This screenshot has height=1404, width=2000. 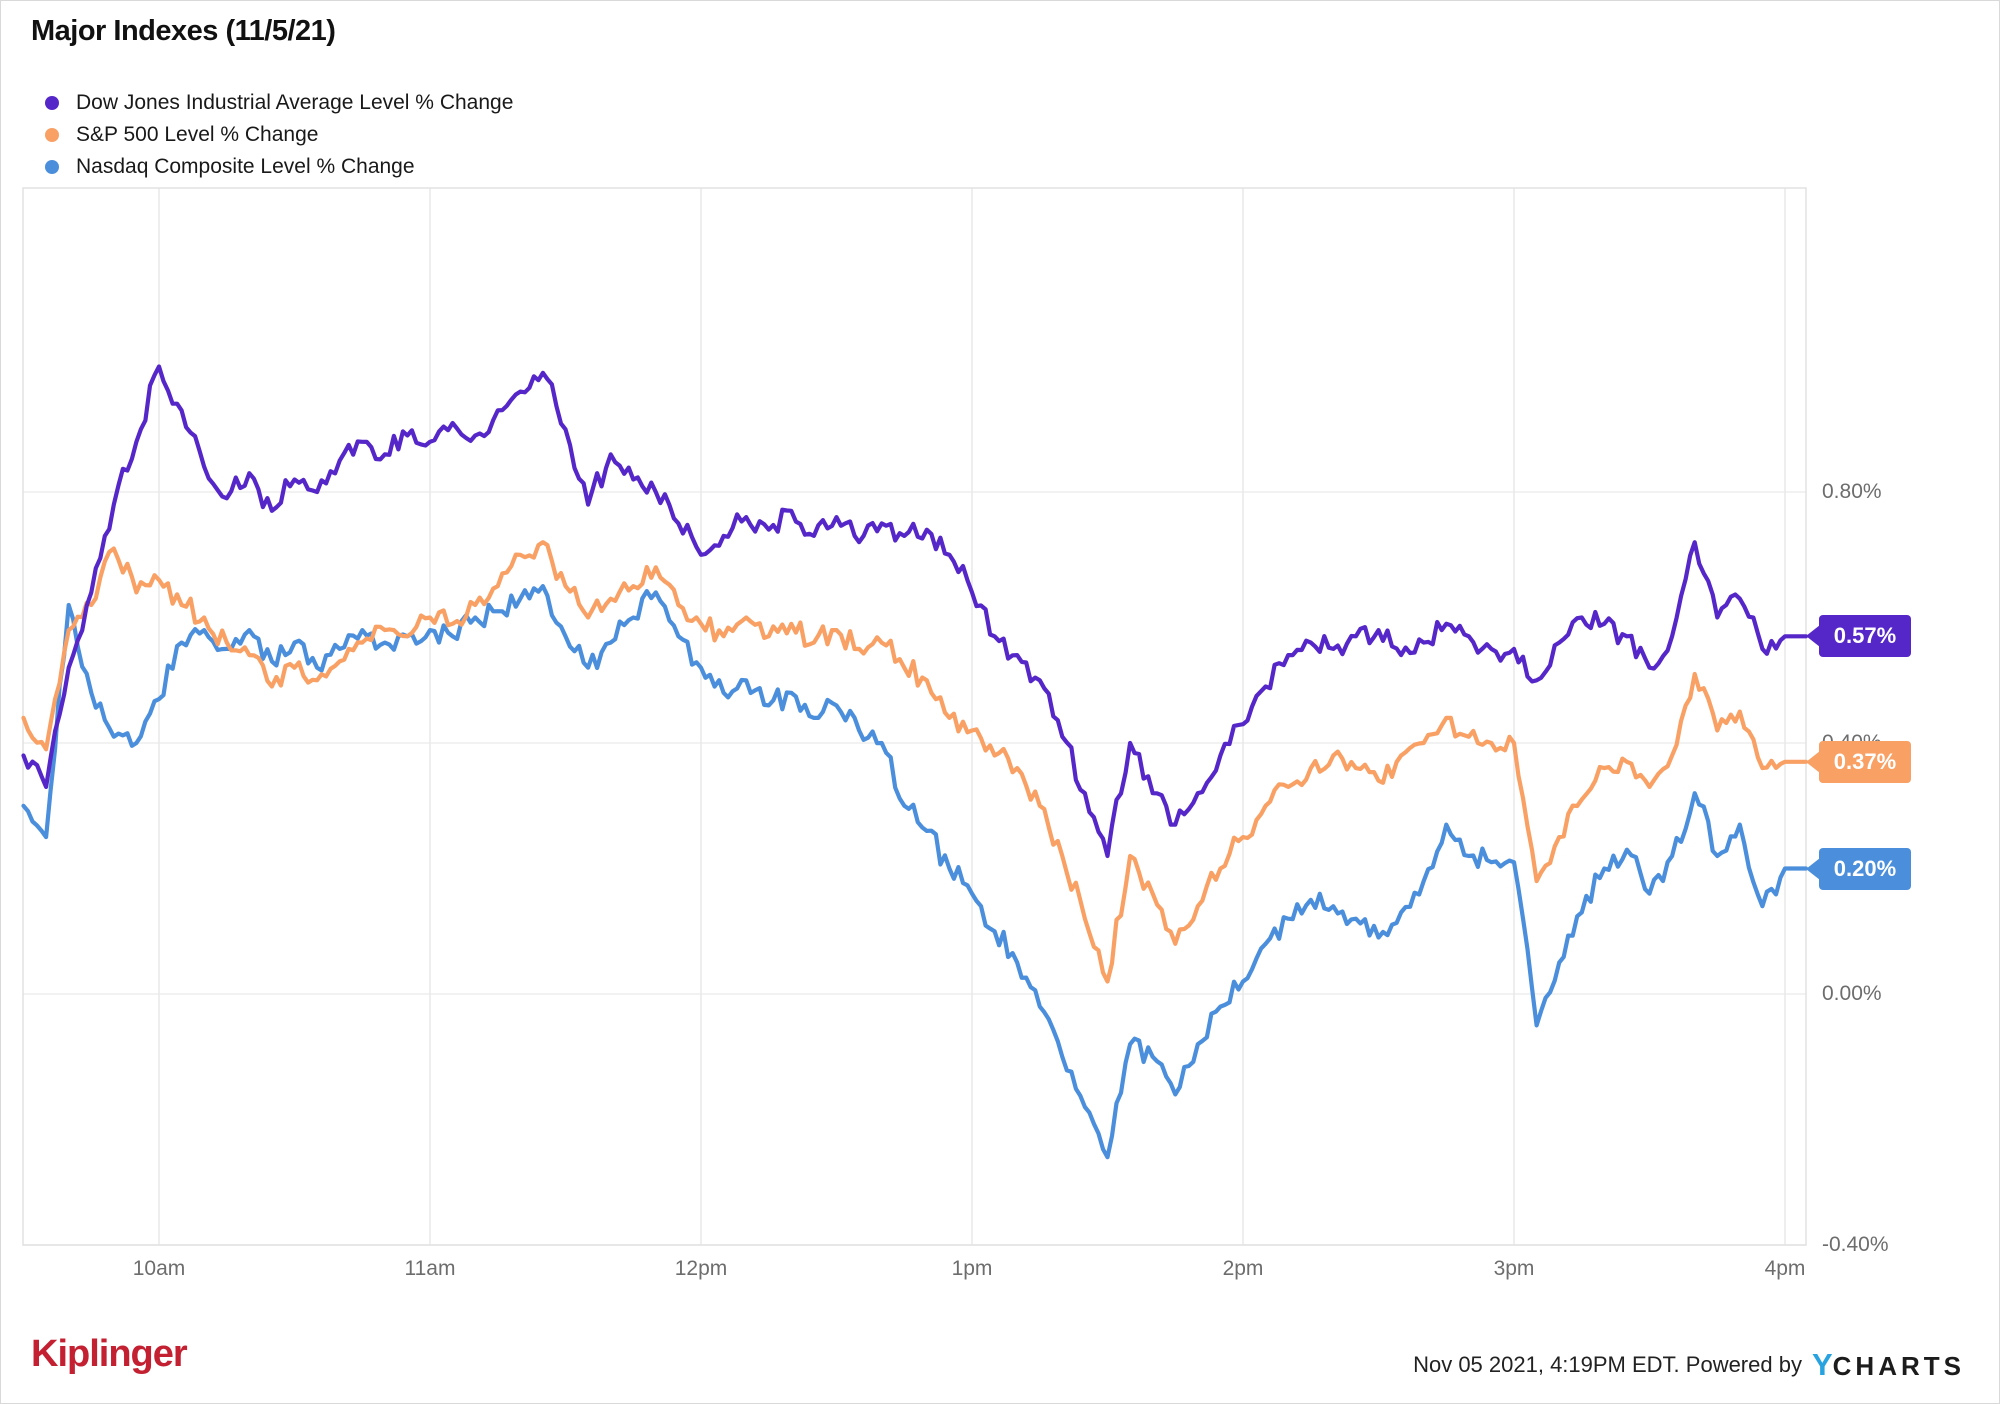 What do you see at coordinates (1865, 868) in the screenshot?
I see `end-value-tag-nasdaq: 0.20%` at bounding box center [1865, 868].